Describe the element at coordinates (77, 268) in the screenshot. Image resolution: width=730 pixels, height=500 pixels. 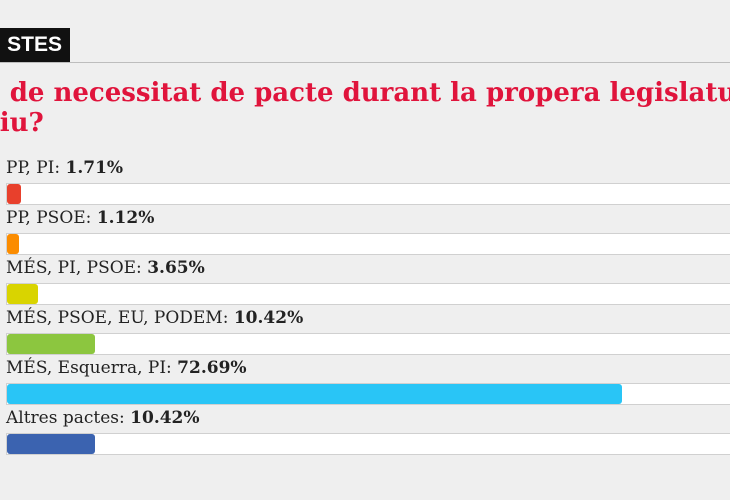
I see `poll-option-name: MÉS, PI, PSOE:` at that location.